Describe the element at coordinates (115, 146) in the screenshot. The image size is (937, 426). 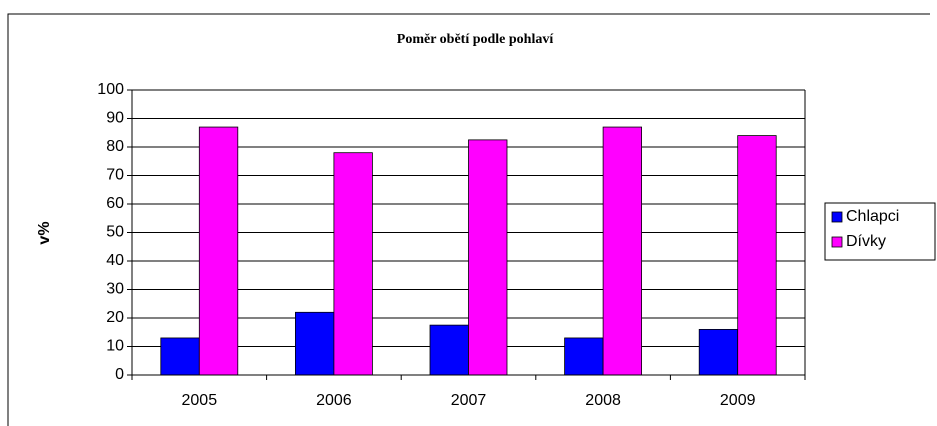
I see `y-tick-label: 80` at that location.